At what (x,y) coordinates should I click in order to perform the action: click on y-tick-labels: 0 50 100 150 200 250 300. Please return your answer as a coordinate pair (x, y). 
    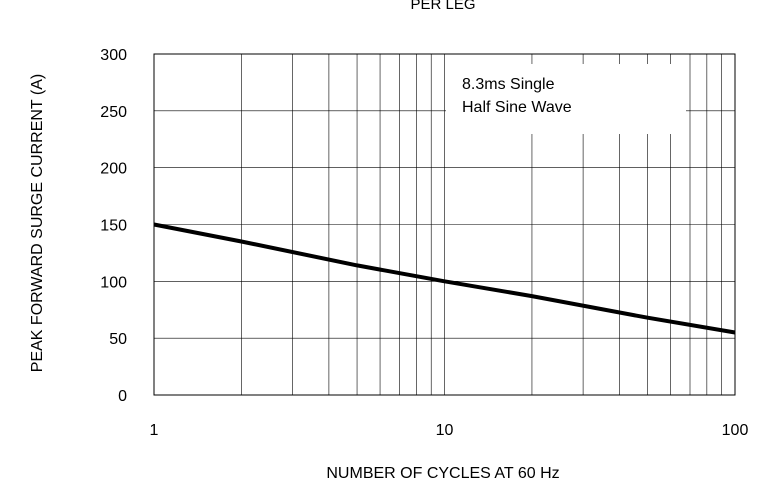
    Looking at the image, I should click on (113, 226).